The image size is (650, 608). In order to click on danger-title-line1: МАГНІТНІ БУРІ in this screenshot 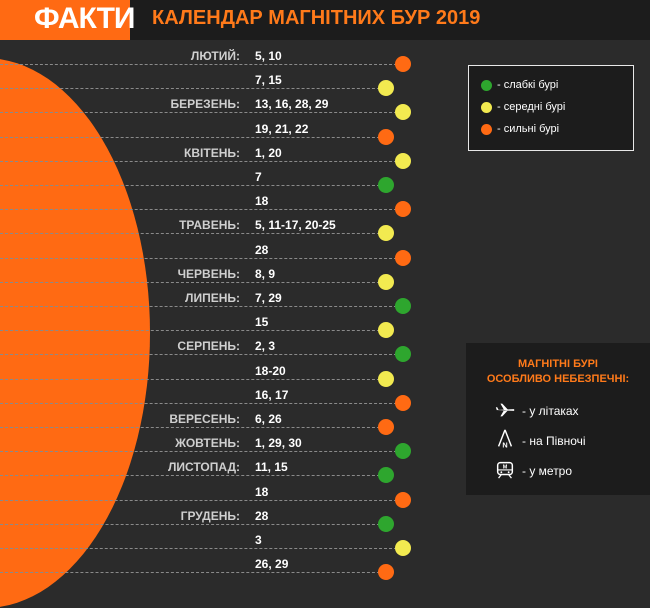, I will do `click(558, 364)`.